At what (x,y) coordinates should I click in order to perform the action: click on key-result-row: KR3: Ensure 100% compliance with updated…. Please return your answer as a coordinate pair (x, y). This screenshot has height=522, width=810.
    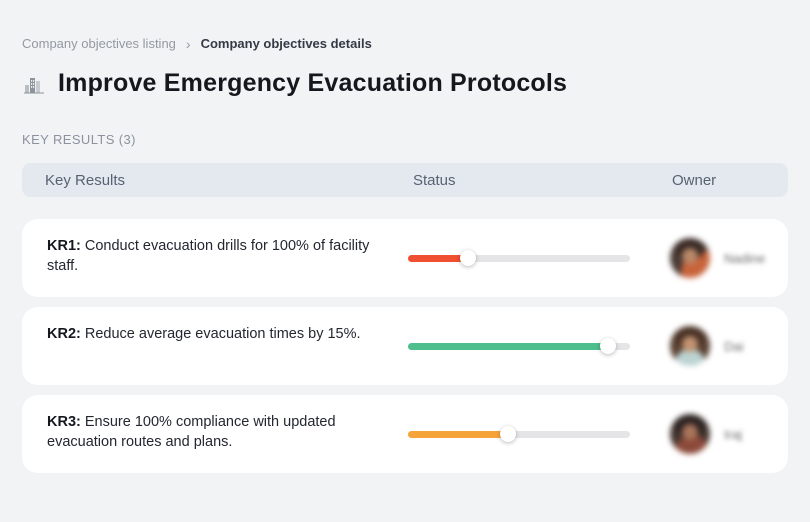
    Looking at the image, I should click on (405, 434).